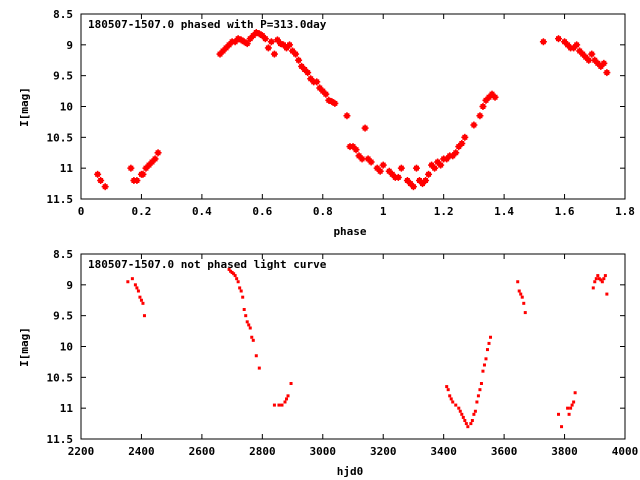  Describe the element at coordinates (504, 211) in the screenshot. I see `x-tick-label: 1.4` at that location.